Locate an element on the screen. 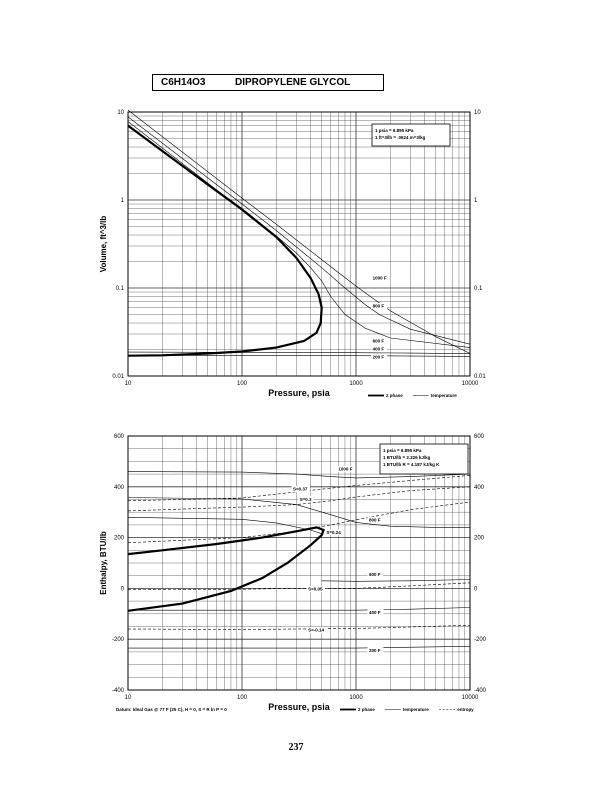  y-tick-label-left: 1 is located at coordinates (123, 201).